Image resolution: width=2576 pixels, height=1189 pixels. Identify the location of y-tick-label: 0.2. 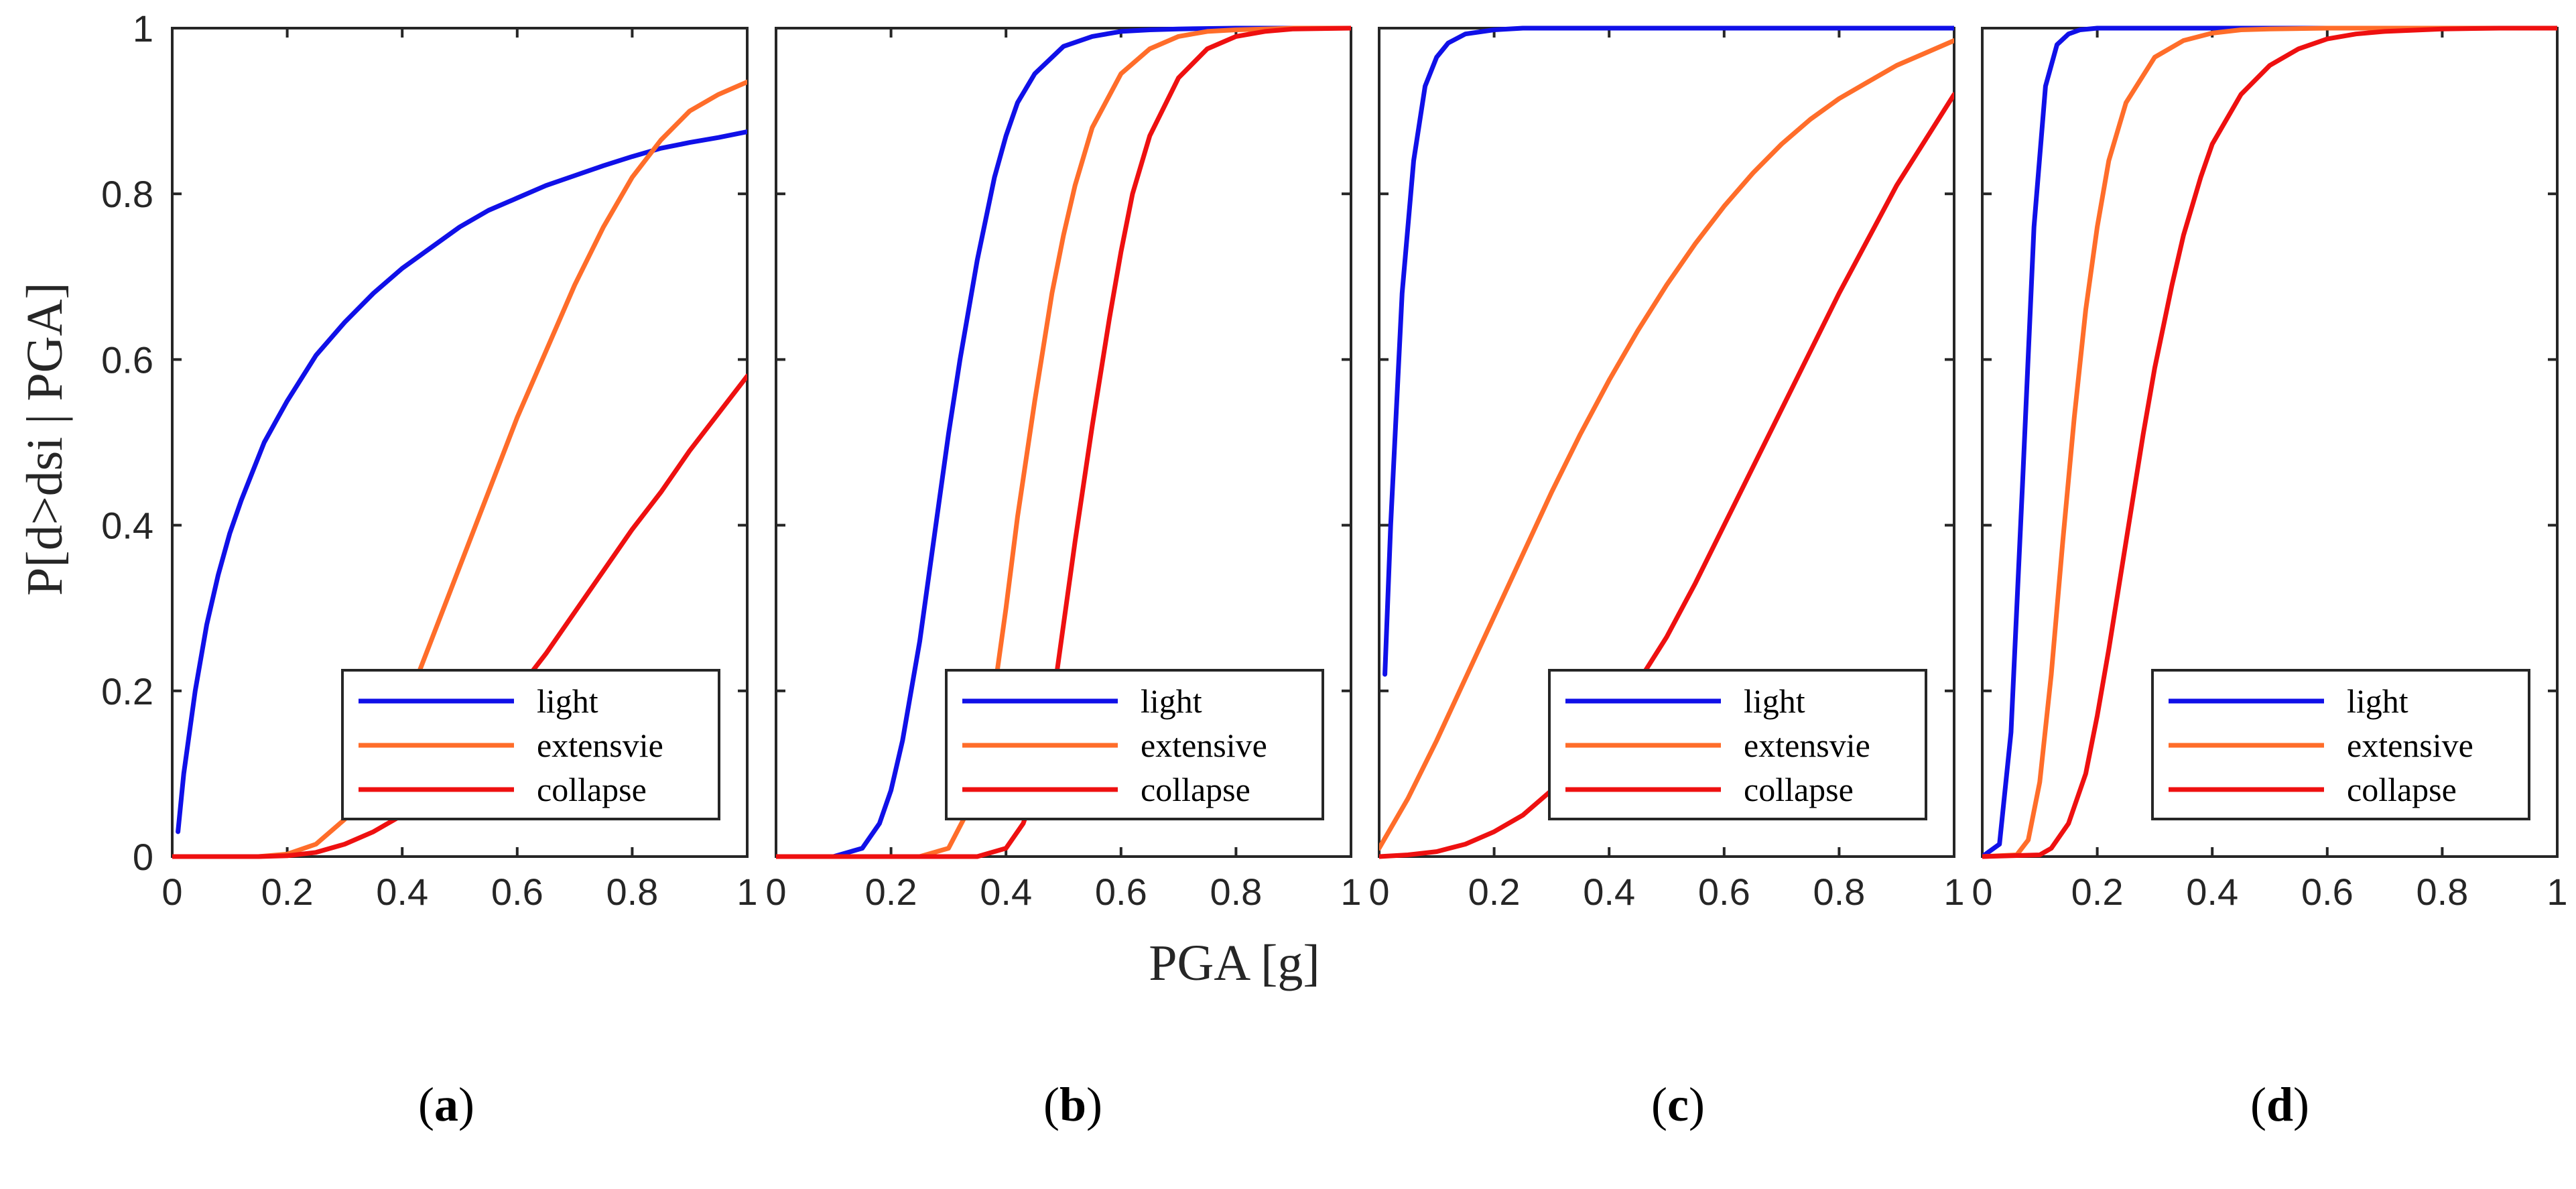
(127, 691).